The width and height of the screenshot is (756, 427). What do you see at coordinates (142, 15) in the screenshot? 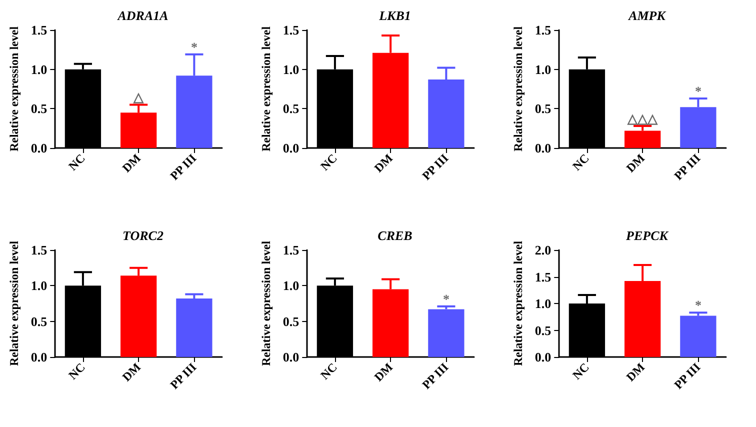
I see `chart-title: ADRA1A` at bounding box center [142, 15].